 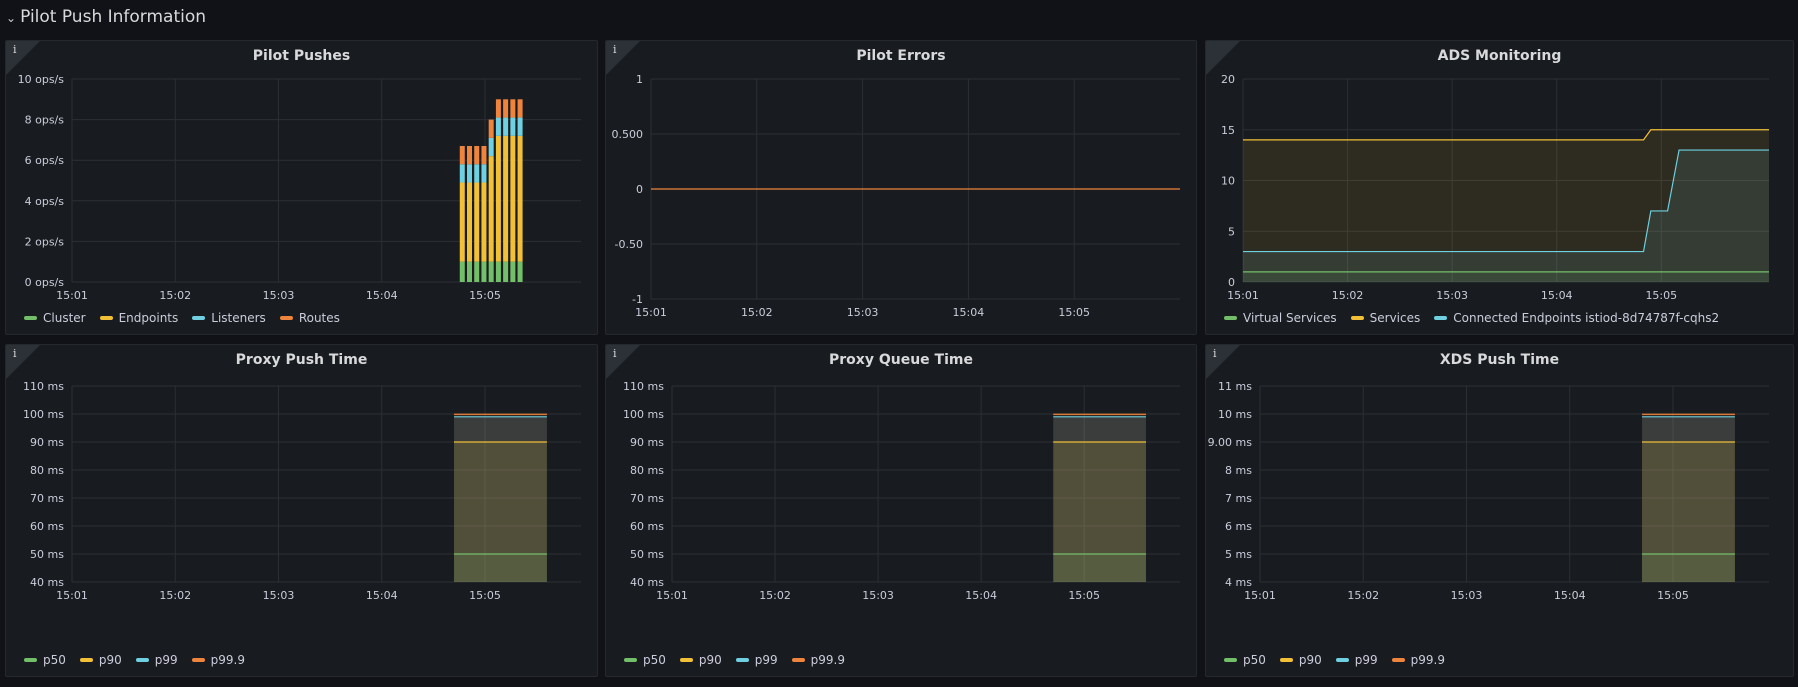 I want to click on legend-item: Routes, so click(x=309, y=318).